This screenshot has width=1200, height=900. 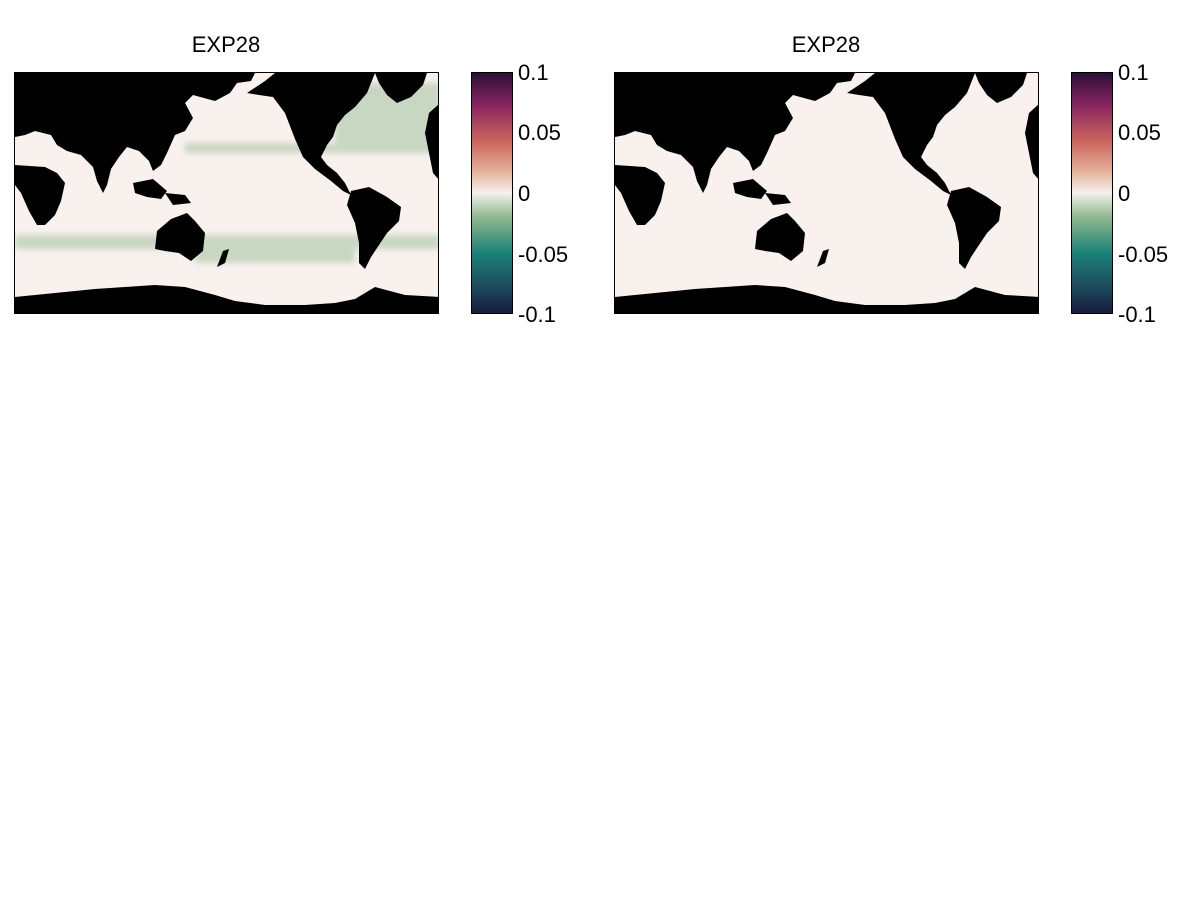 I want to click on map-panel-left, so click(x=226, y=193).